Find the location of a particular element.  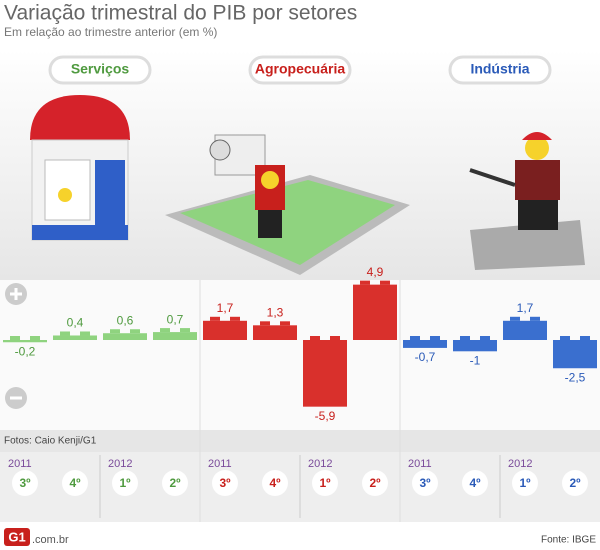

sector-title: Indústria is located at coordinates (499, 69).